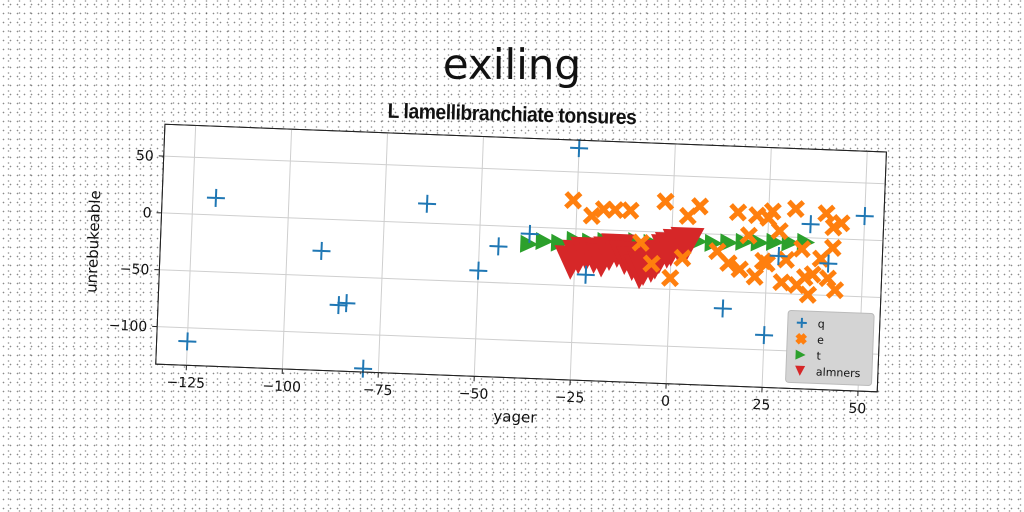 This screenshot has width=1024, height=512. I want to click on x-tick-label: −75, so click(378, 390).